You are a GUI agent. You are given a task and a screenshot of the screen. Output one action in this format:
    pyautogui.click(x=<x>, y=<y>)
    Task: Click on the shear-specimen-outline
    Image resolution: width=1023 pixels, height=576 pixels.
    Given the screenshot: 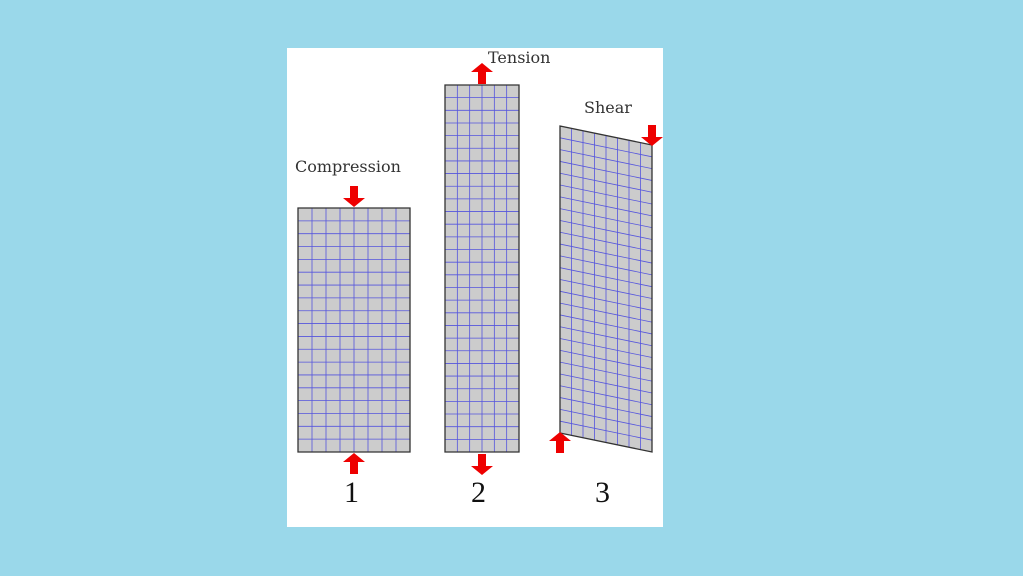 What is the action you would take?
    pyautogui.click(x=606, y=289)
    